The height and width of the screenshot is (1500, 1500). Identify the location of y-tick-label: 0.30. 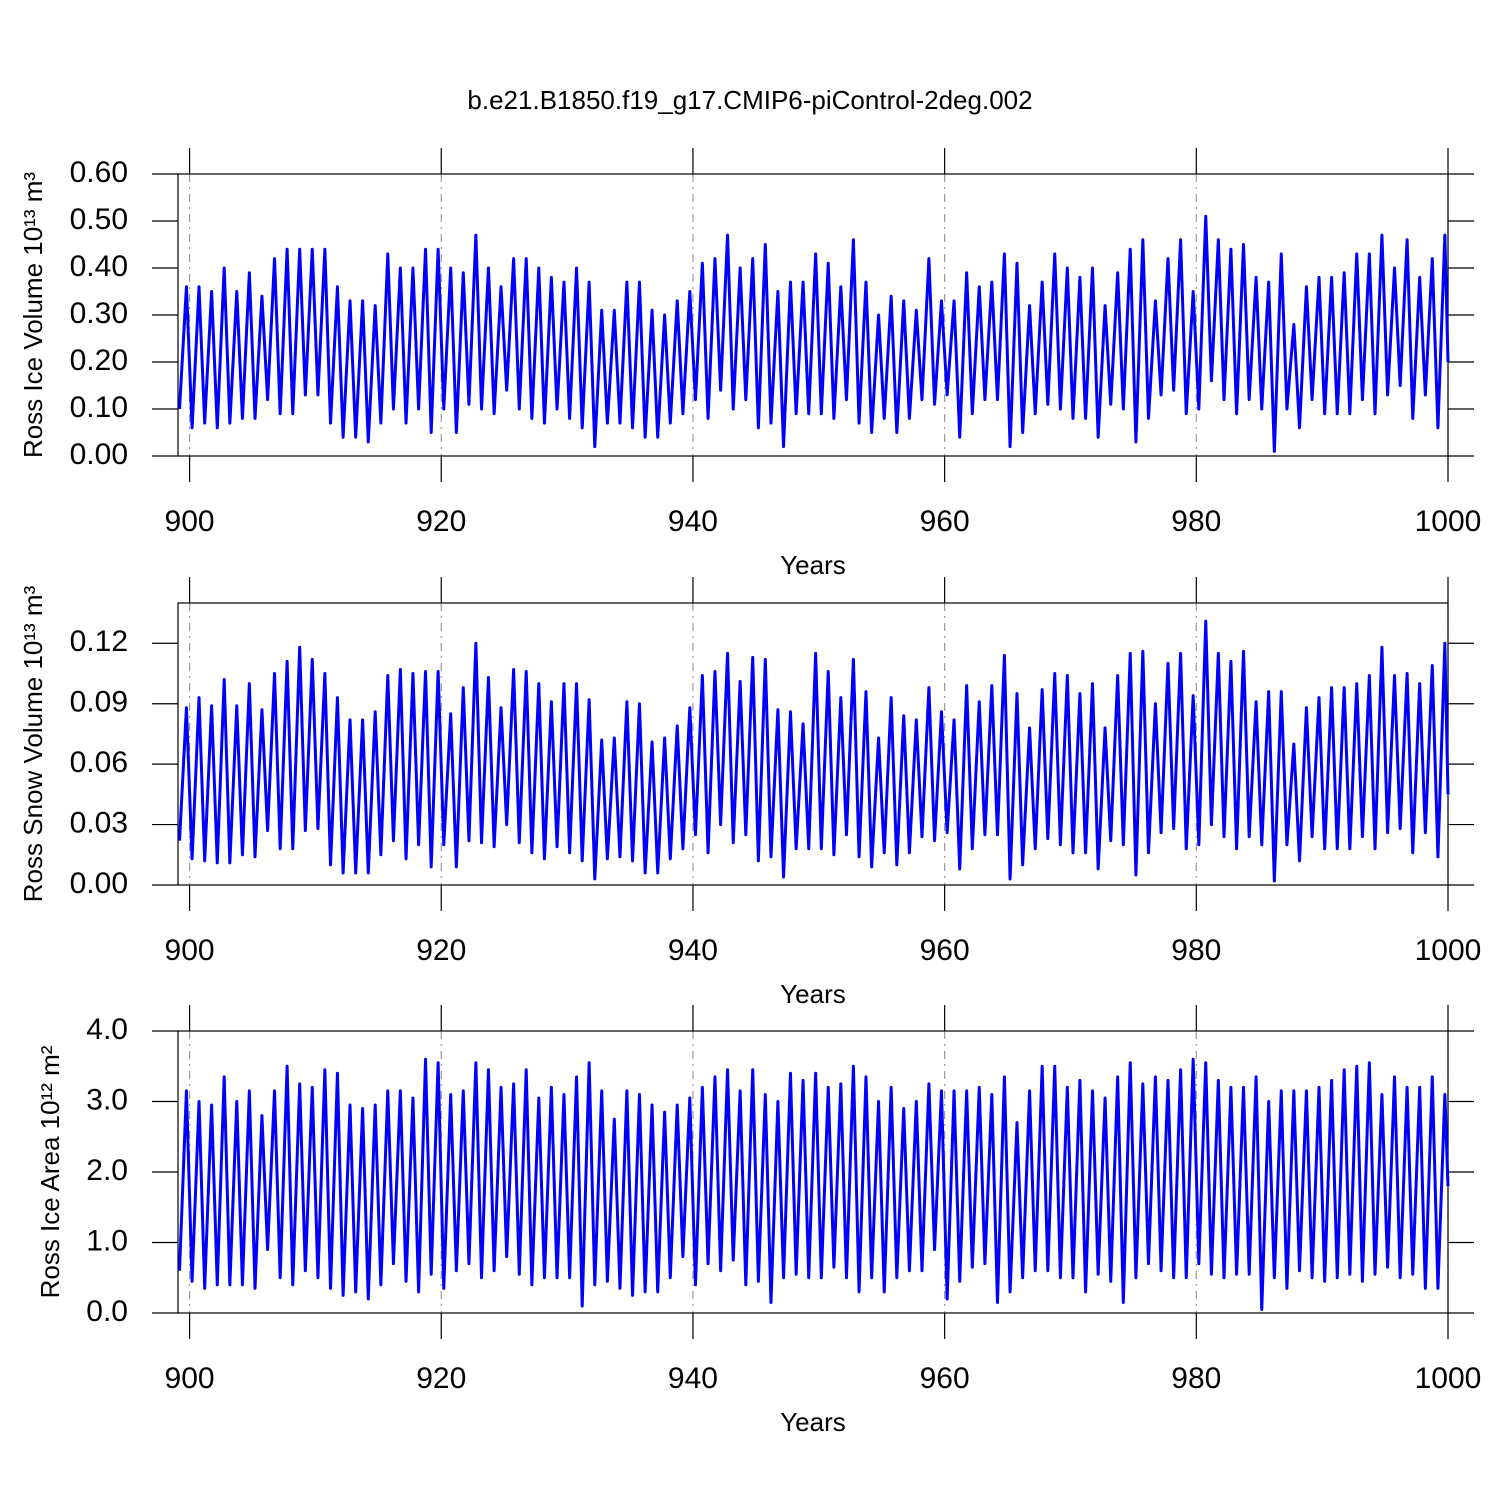
(99, 313).